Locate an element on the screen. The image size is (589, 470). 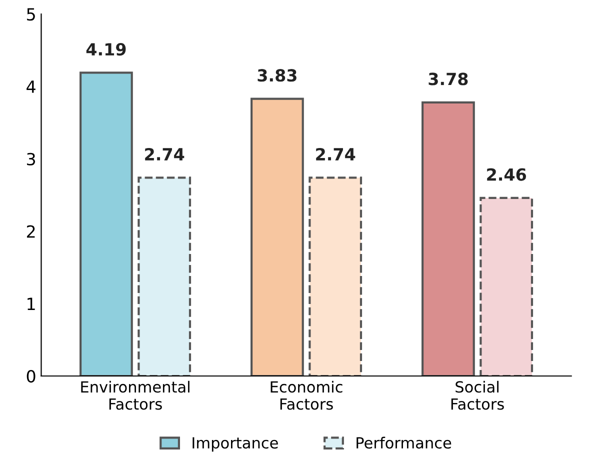
x-tick-label: Environmental Factors is located at coordinates (135, 395).